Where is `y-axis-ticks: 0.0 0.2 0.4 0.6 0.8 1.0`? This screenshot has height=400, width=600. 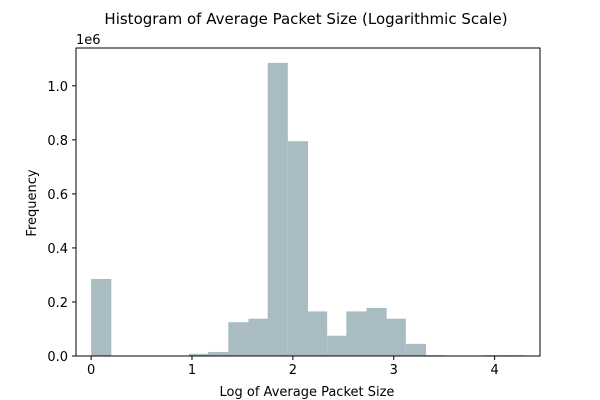 y-axis-ticks: 0.0 0.2 0.4 0.6 0.8 1.0 is located at coordinates (61, 222).